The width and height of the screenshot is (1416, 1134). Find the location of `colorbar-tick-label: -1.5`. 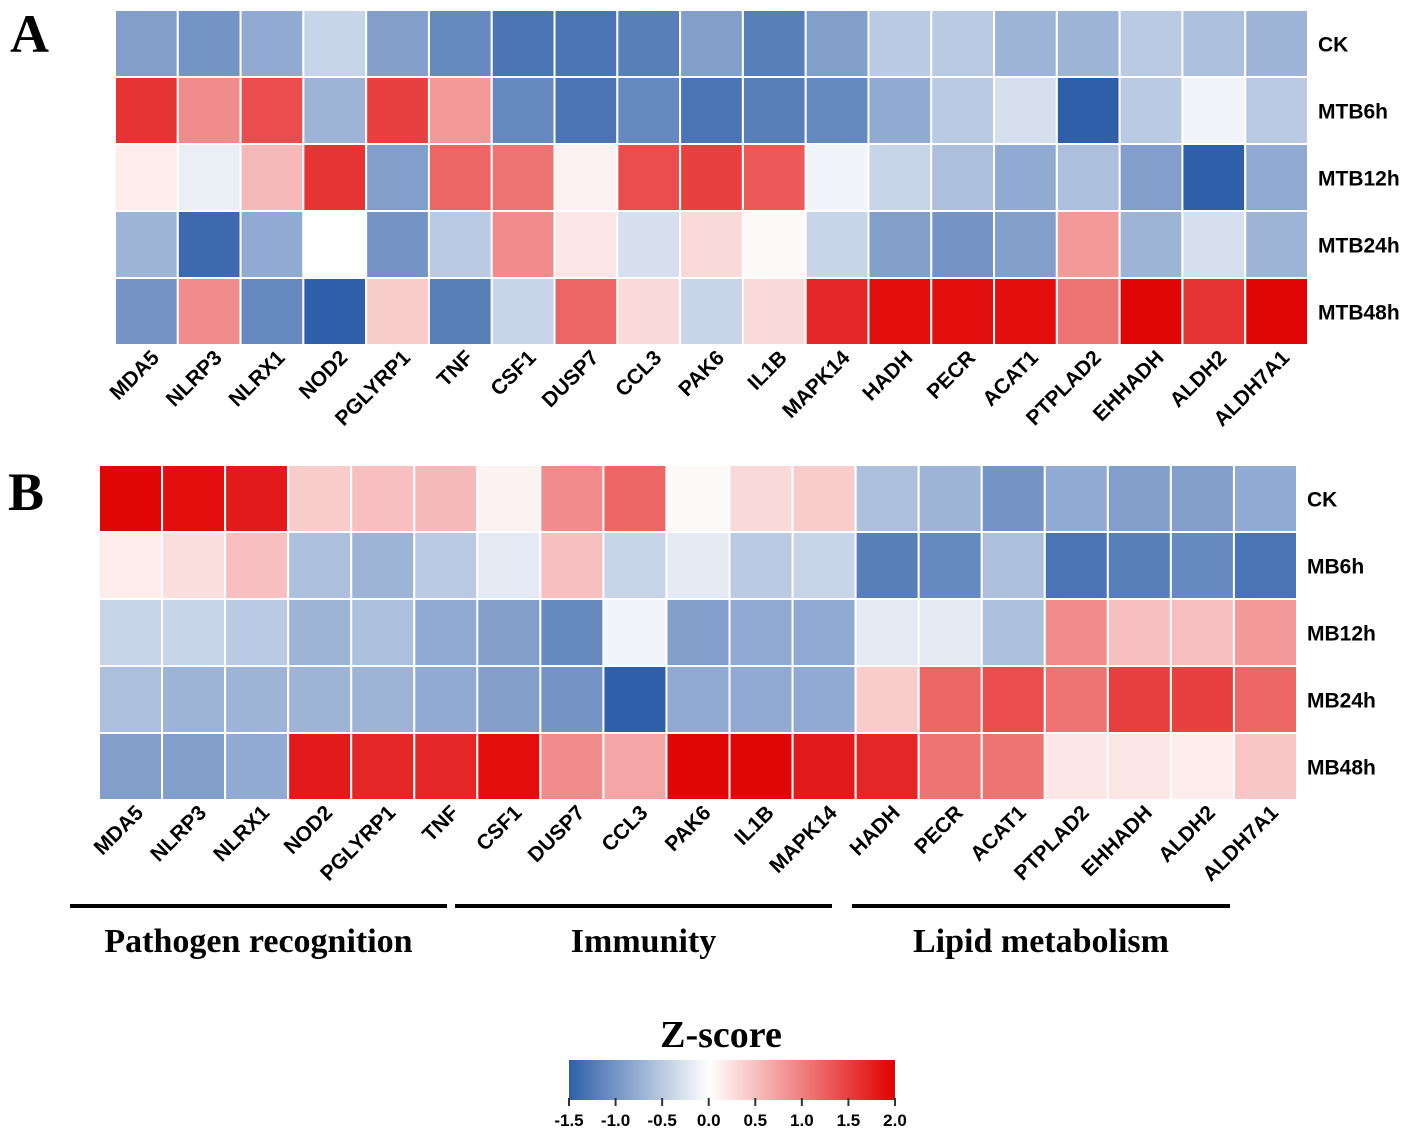

colorbar-tick-label: -1.5 is located at coordinates (568, 1120).